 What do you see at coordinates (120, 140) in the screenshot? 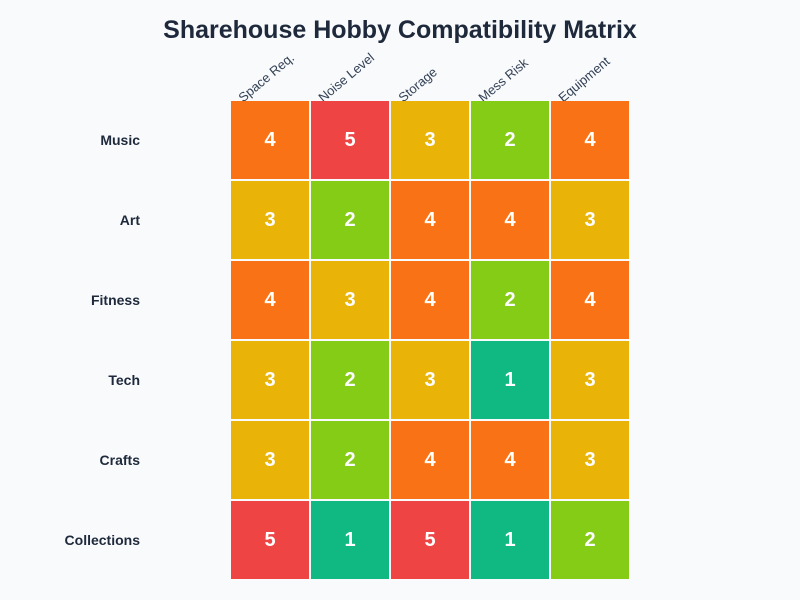
I see `row-label: Music` at bounding box center [120, 140].